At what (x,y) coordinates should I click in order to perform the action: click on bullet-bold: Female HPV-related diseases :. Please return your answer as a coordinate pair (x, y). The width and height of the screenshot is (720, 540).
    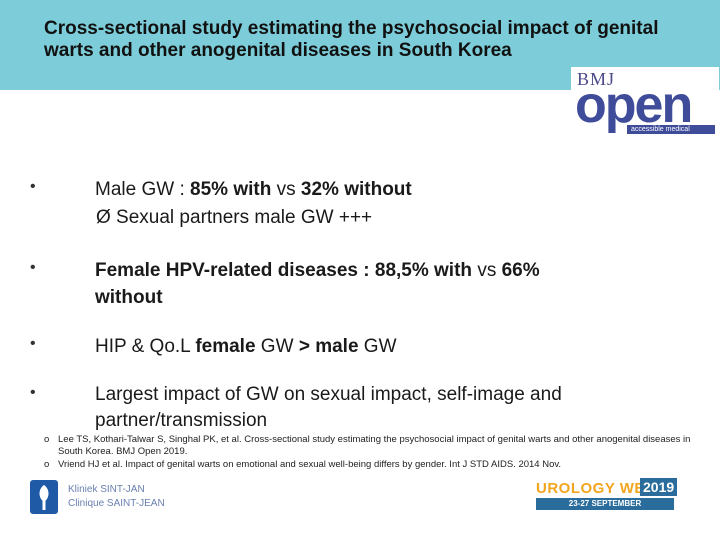
    Looking at the image, I should click on (235, 270).